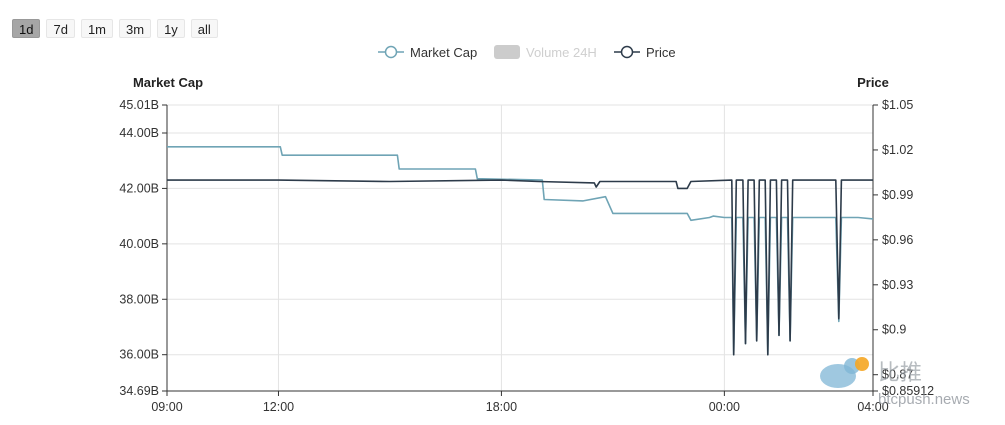  What do you see at coordinates (924, 399) in the screenshot?
I see `watermark-url: btcpush.news` at bounding box center [924, 399].